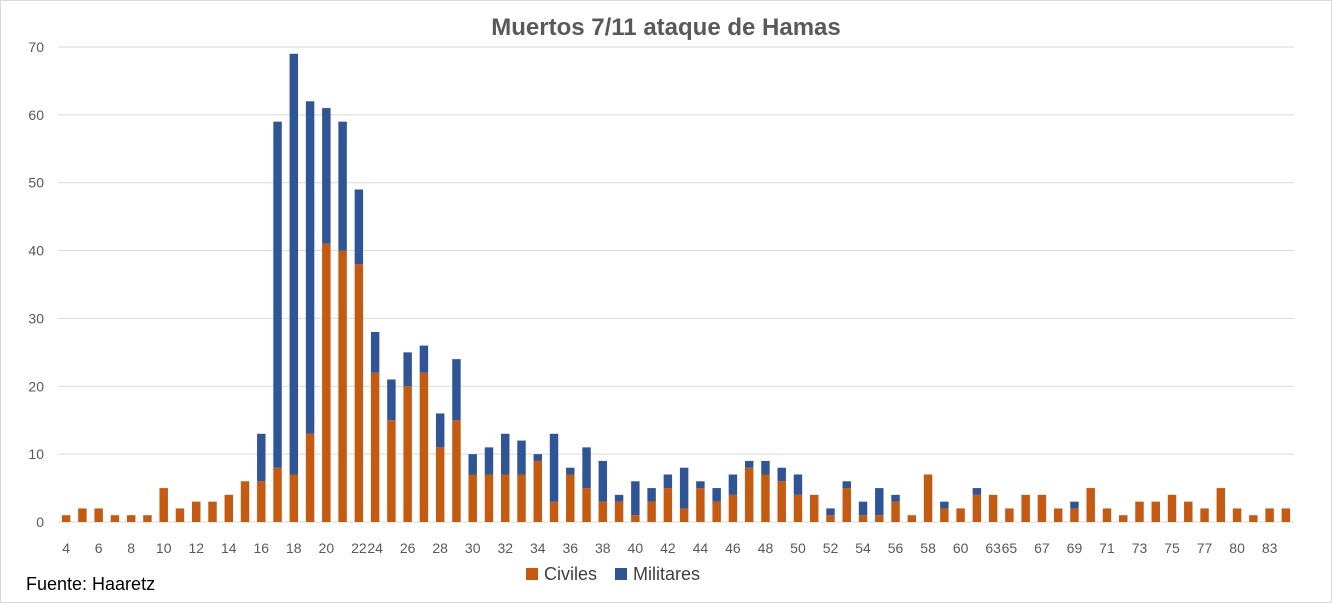  I want to click on x-tick-label: 54, so click(863, 548).